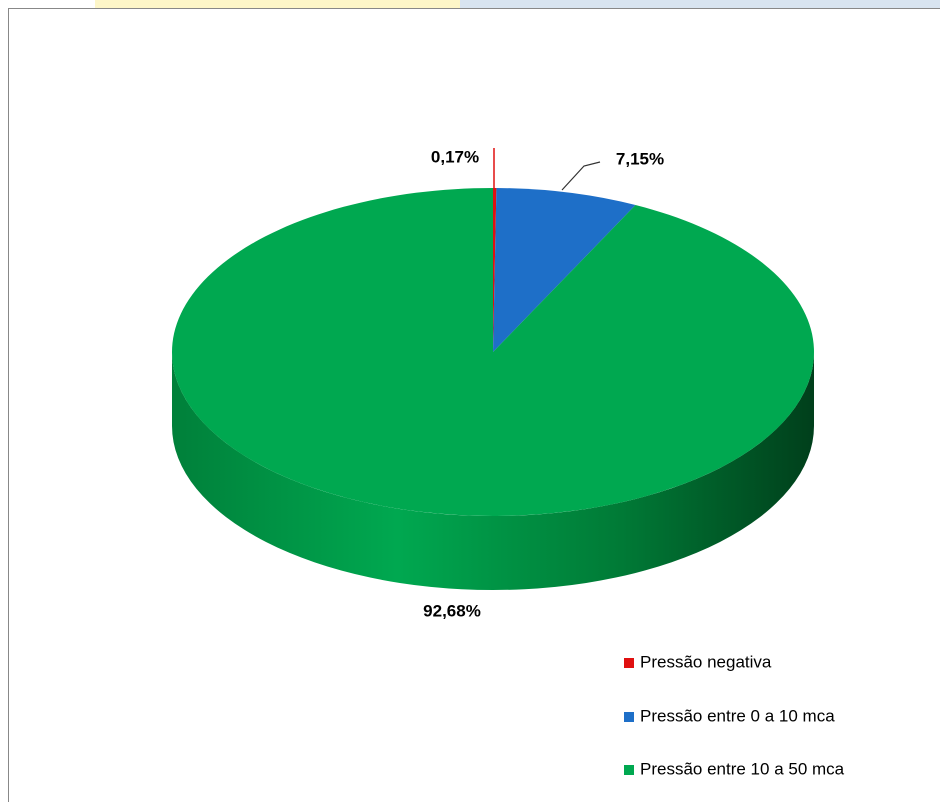 The height and width of the screenshot is (802, 940). I want to click on leader-line, so click(581, 176).